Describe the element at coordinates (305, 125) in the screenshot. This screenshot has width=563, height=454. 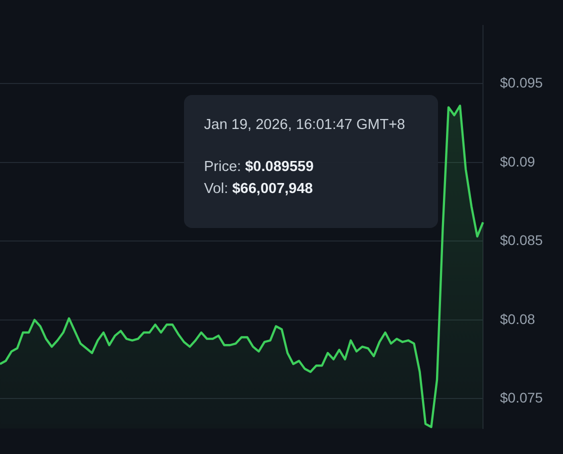
I see `annotation: Jan 19, 2026, 16:01:47 GMT+8` at that location.